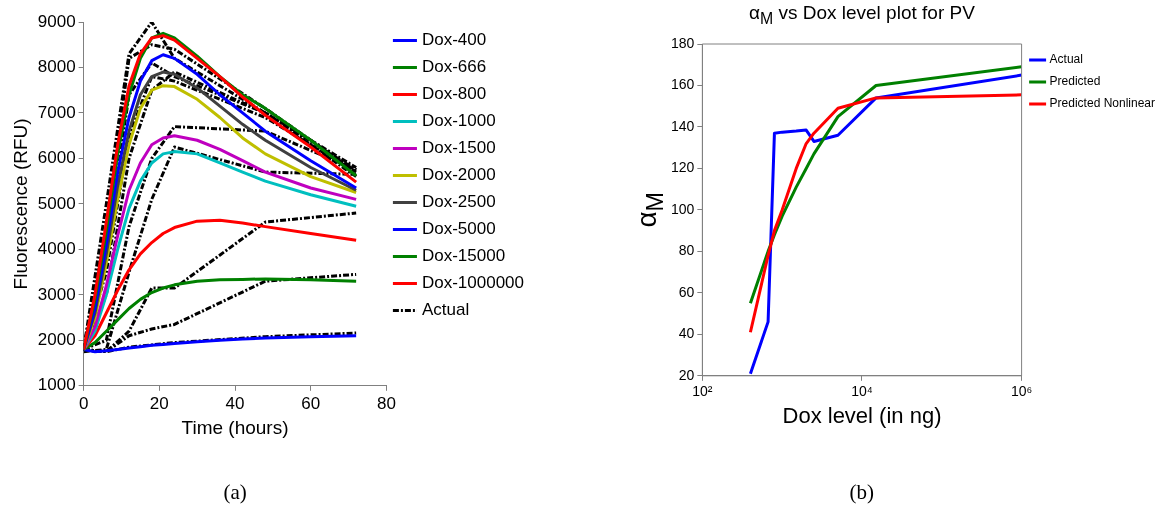 This screenshot has height=522, width=1175. Describe the element at coordinates (683, 125) in the screenshot. I see `y-tick-label: 140` at that location.